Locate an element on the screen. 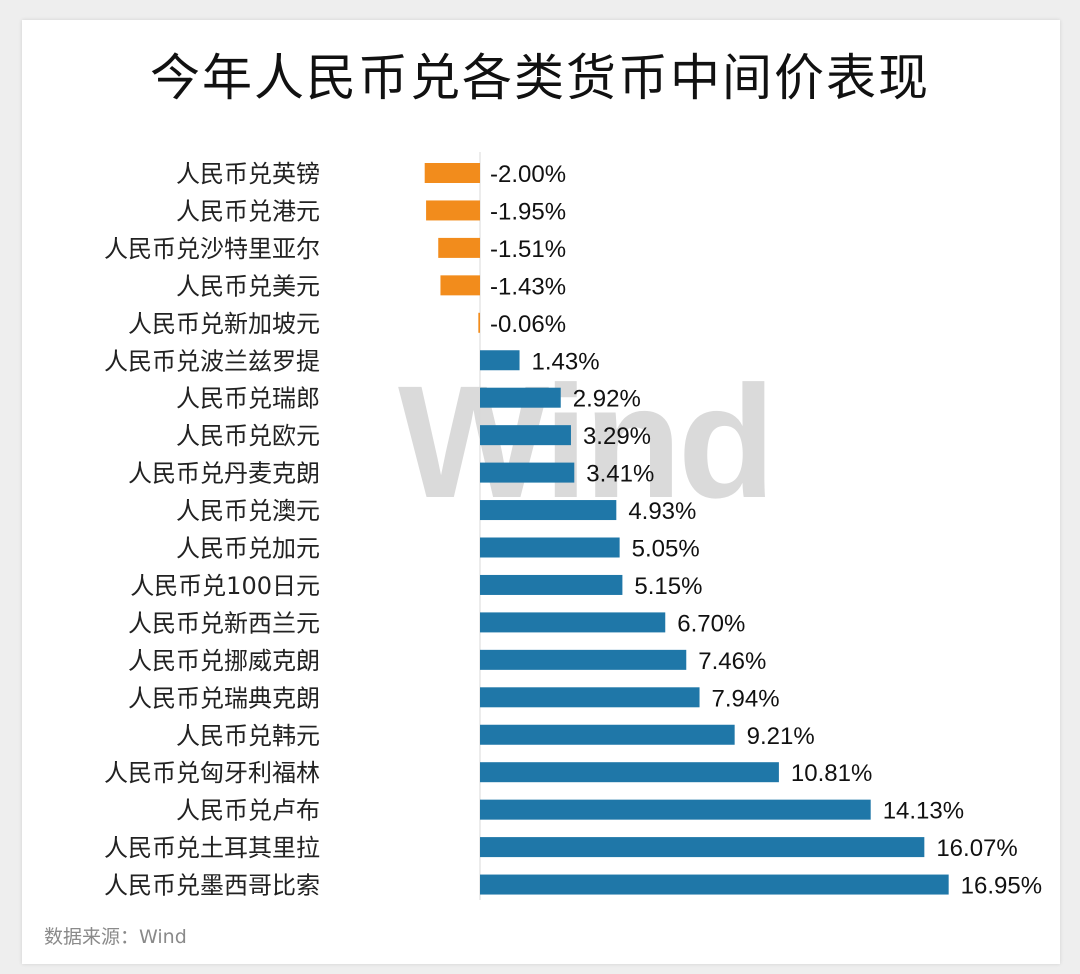  category-label: 人民币兑美元 is located at coordinates (248, 286).